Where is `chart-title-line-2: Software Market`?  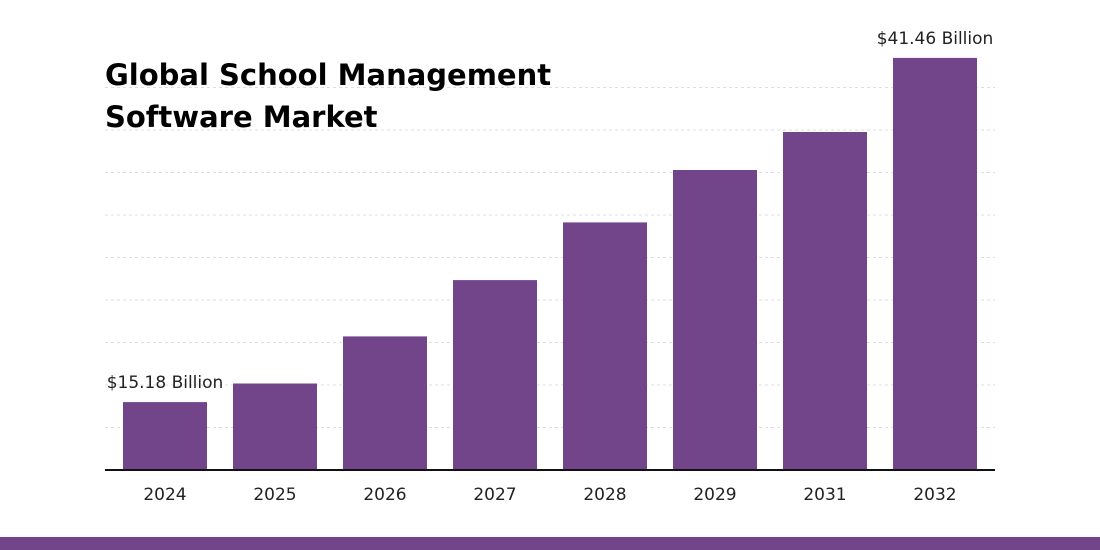
chart-title-line-2: Software Market is located at coordinates (241, 117).